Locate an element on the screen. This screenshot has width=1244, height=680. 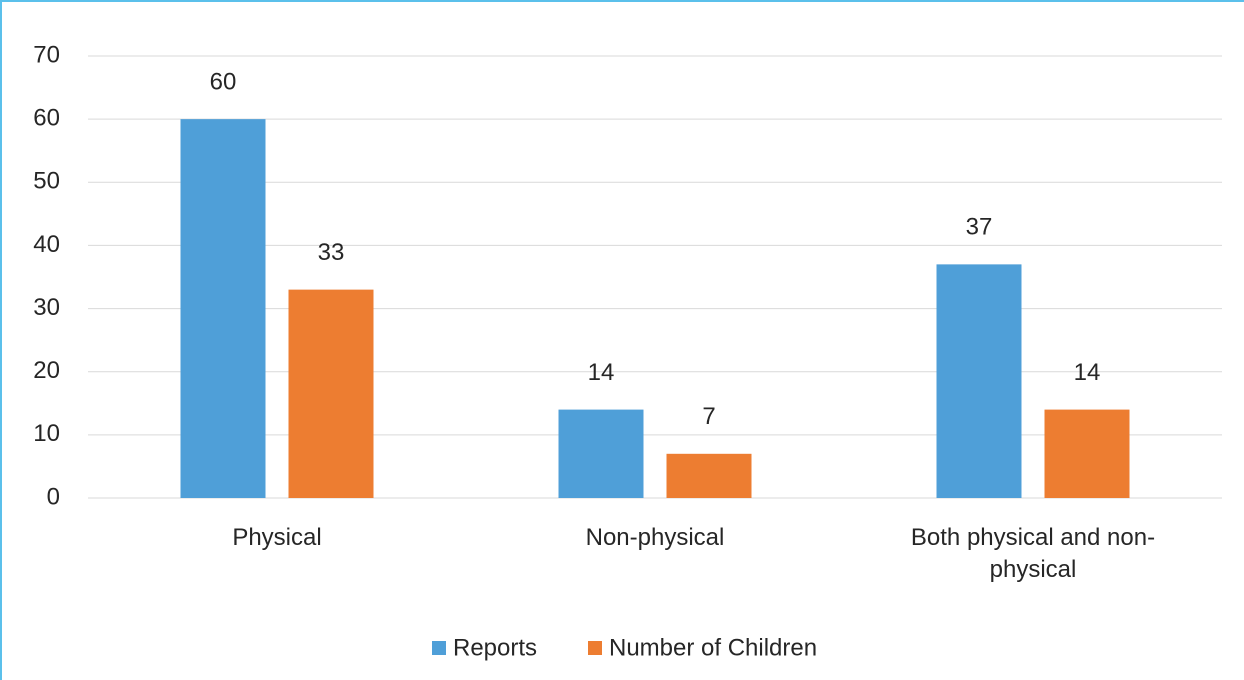
x-tick-label: Both physical and non-physical is located at coordinates (1033, 553).